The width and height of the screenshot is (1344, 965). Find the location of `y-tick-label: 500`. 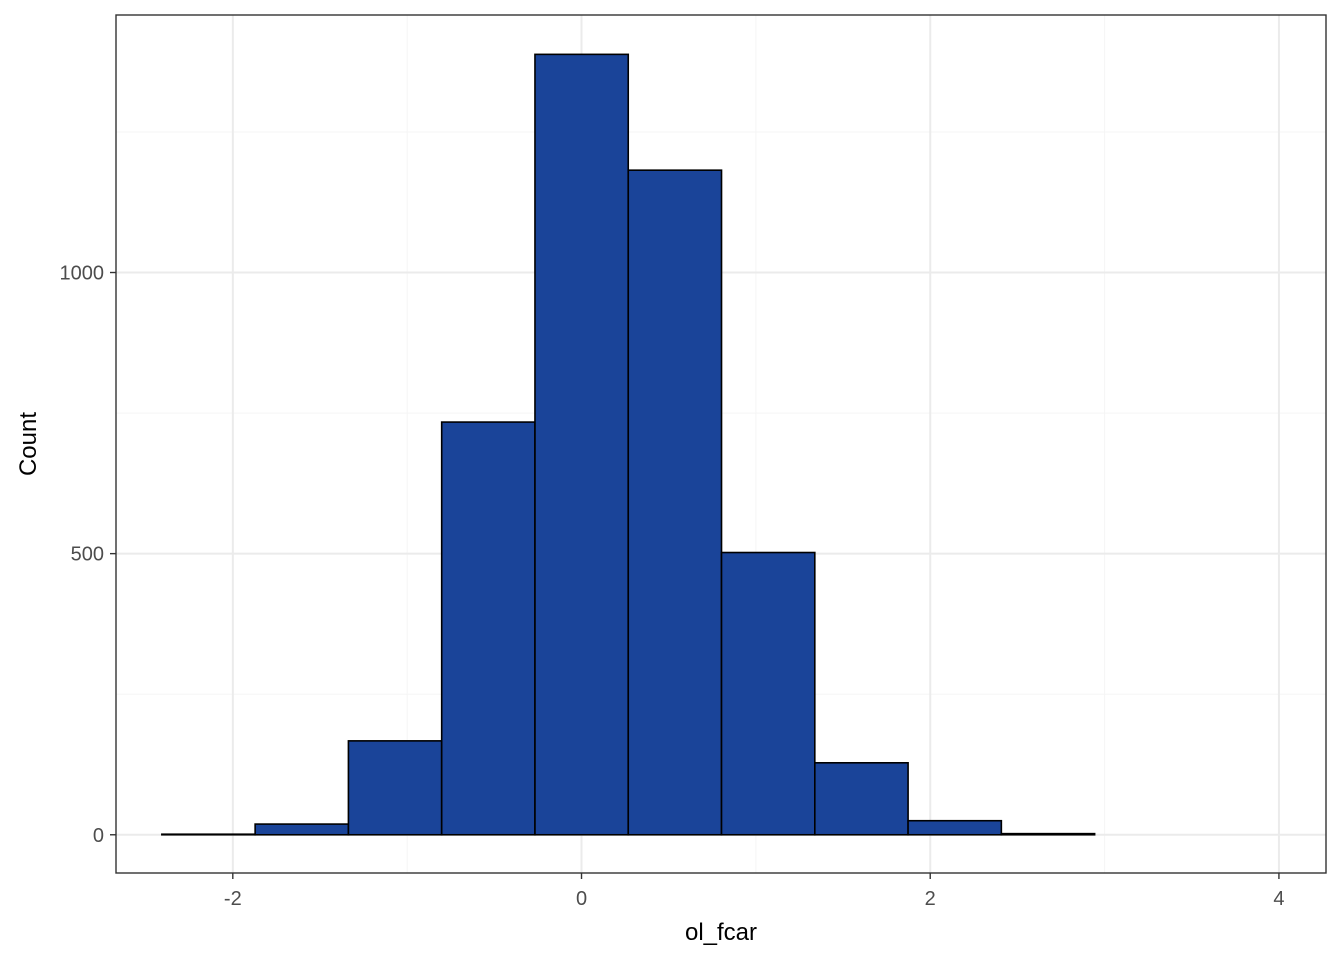

y-tick-label: 500 is located at coordinates (87, 555).